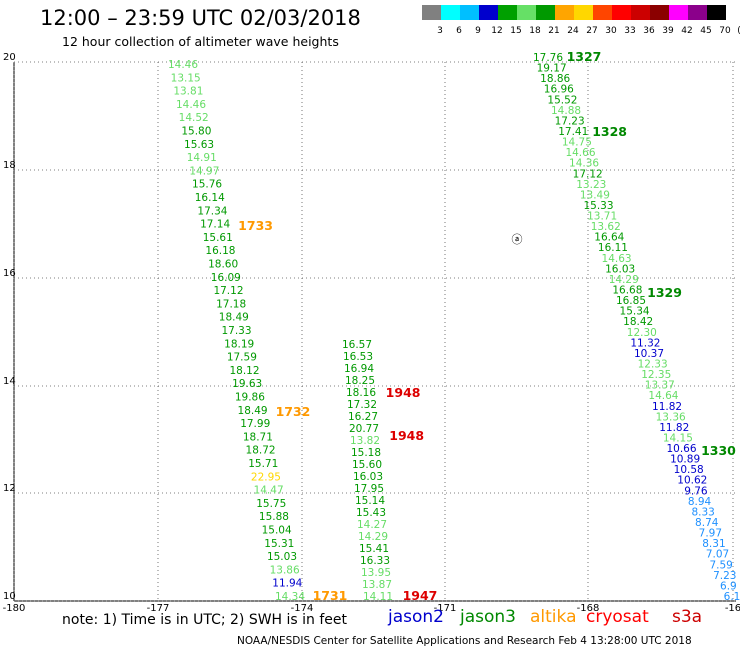  I want to click on wave-height-value: 13.86, so click(285, 570).